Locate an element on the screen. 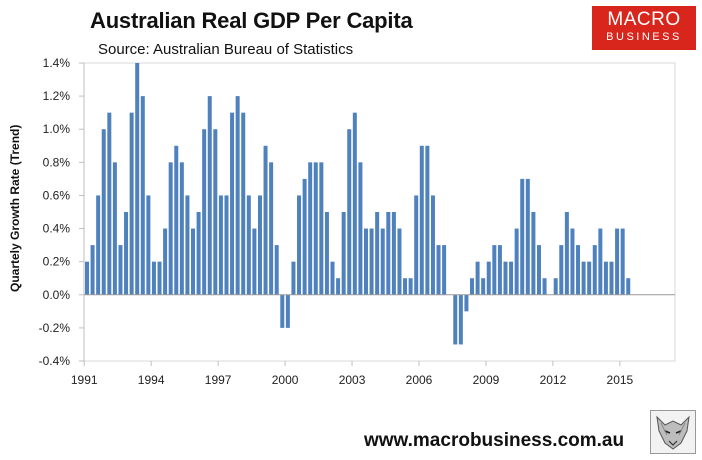  y-tick-label: -0.4% is located at coordinates (55, 361).